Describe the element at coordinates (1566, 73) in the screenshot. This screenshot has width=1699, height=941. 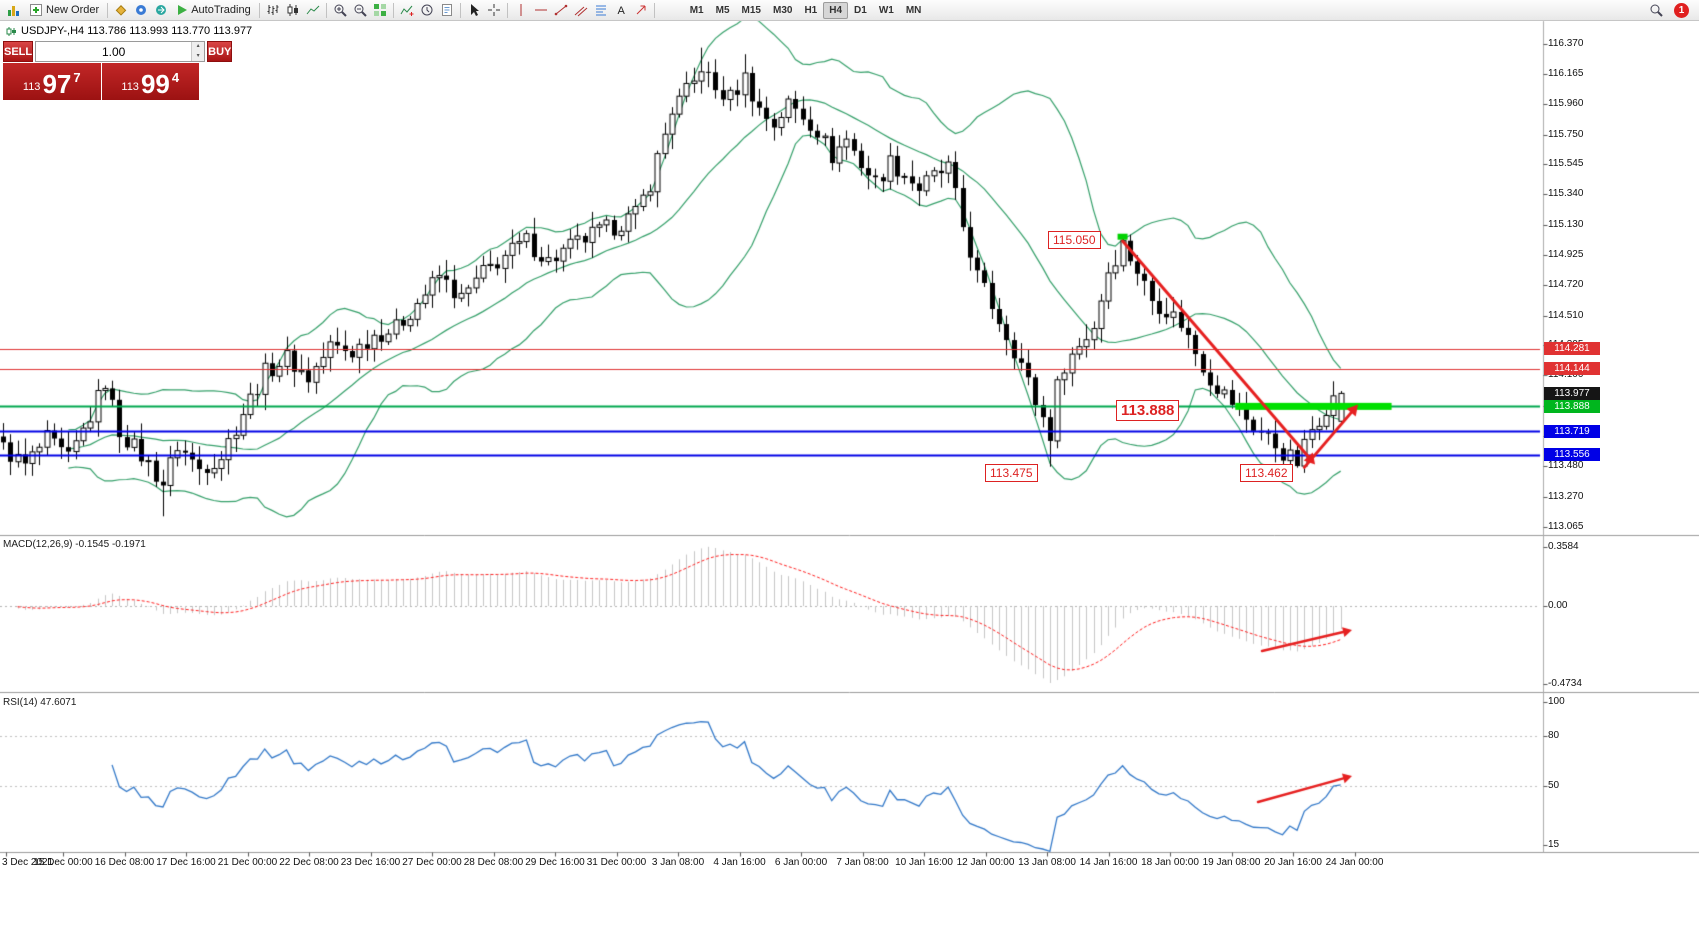
I see `price-scale-label: 116.165` at that location.